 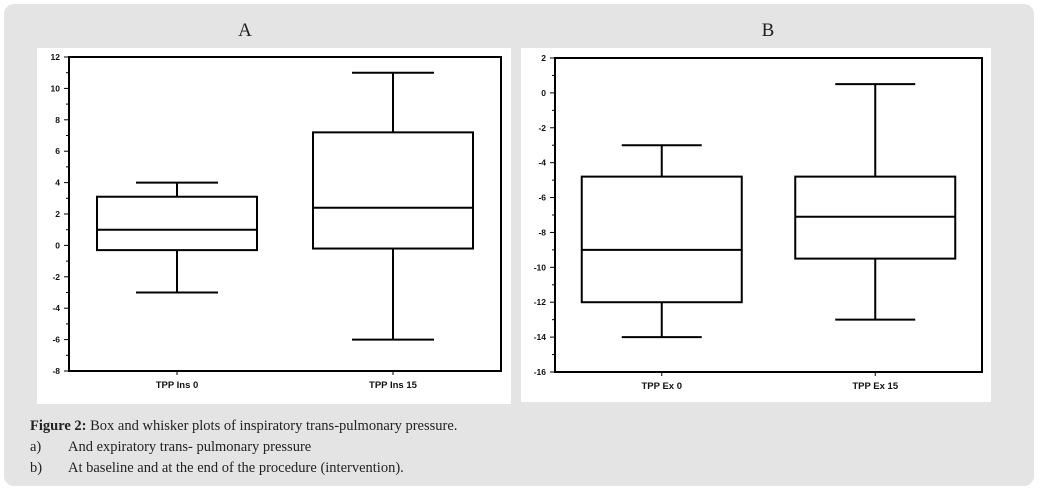 I want to click on chart-b-ytick-label: -10, so click(x=540, y=267).